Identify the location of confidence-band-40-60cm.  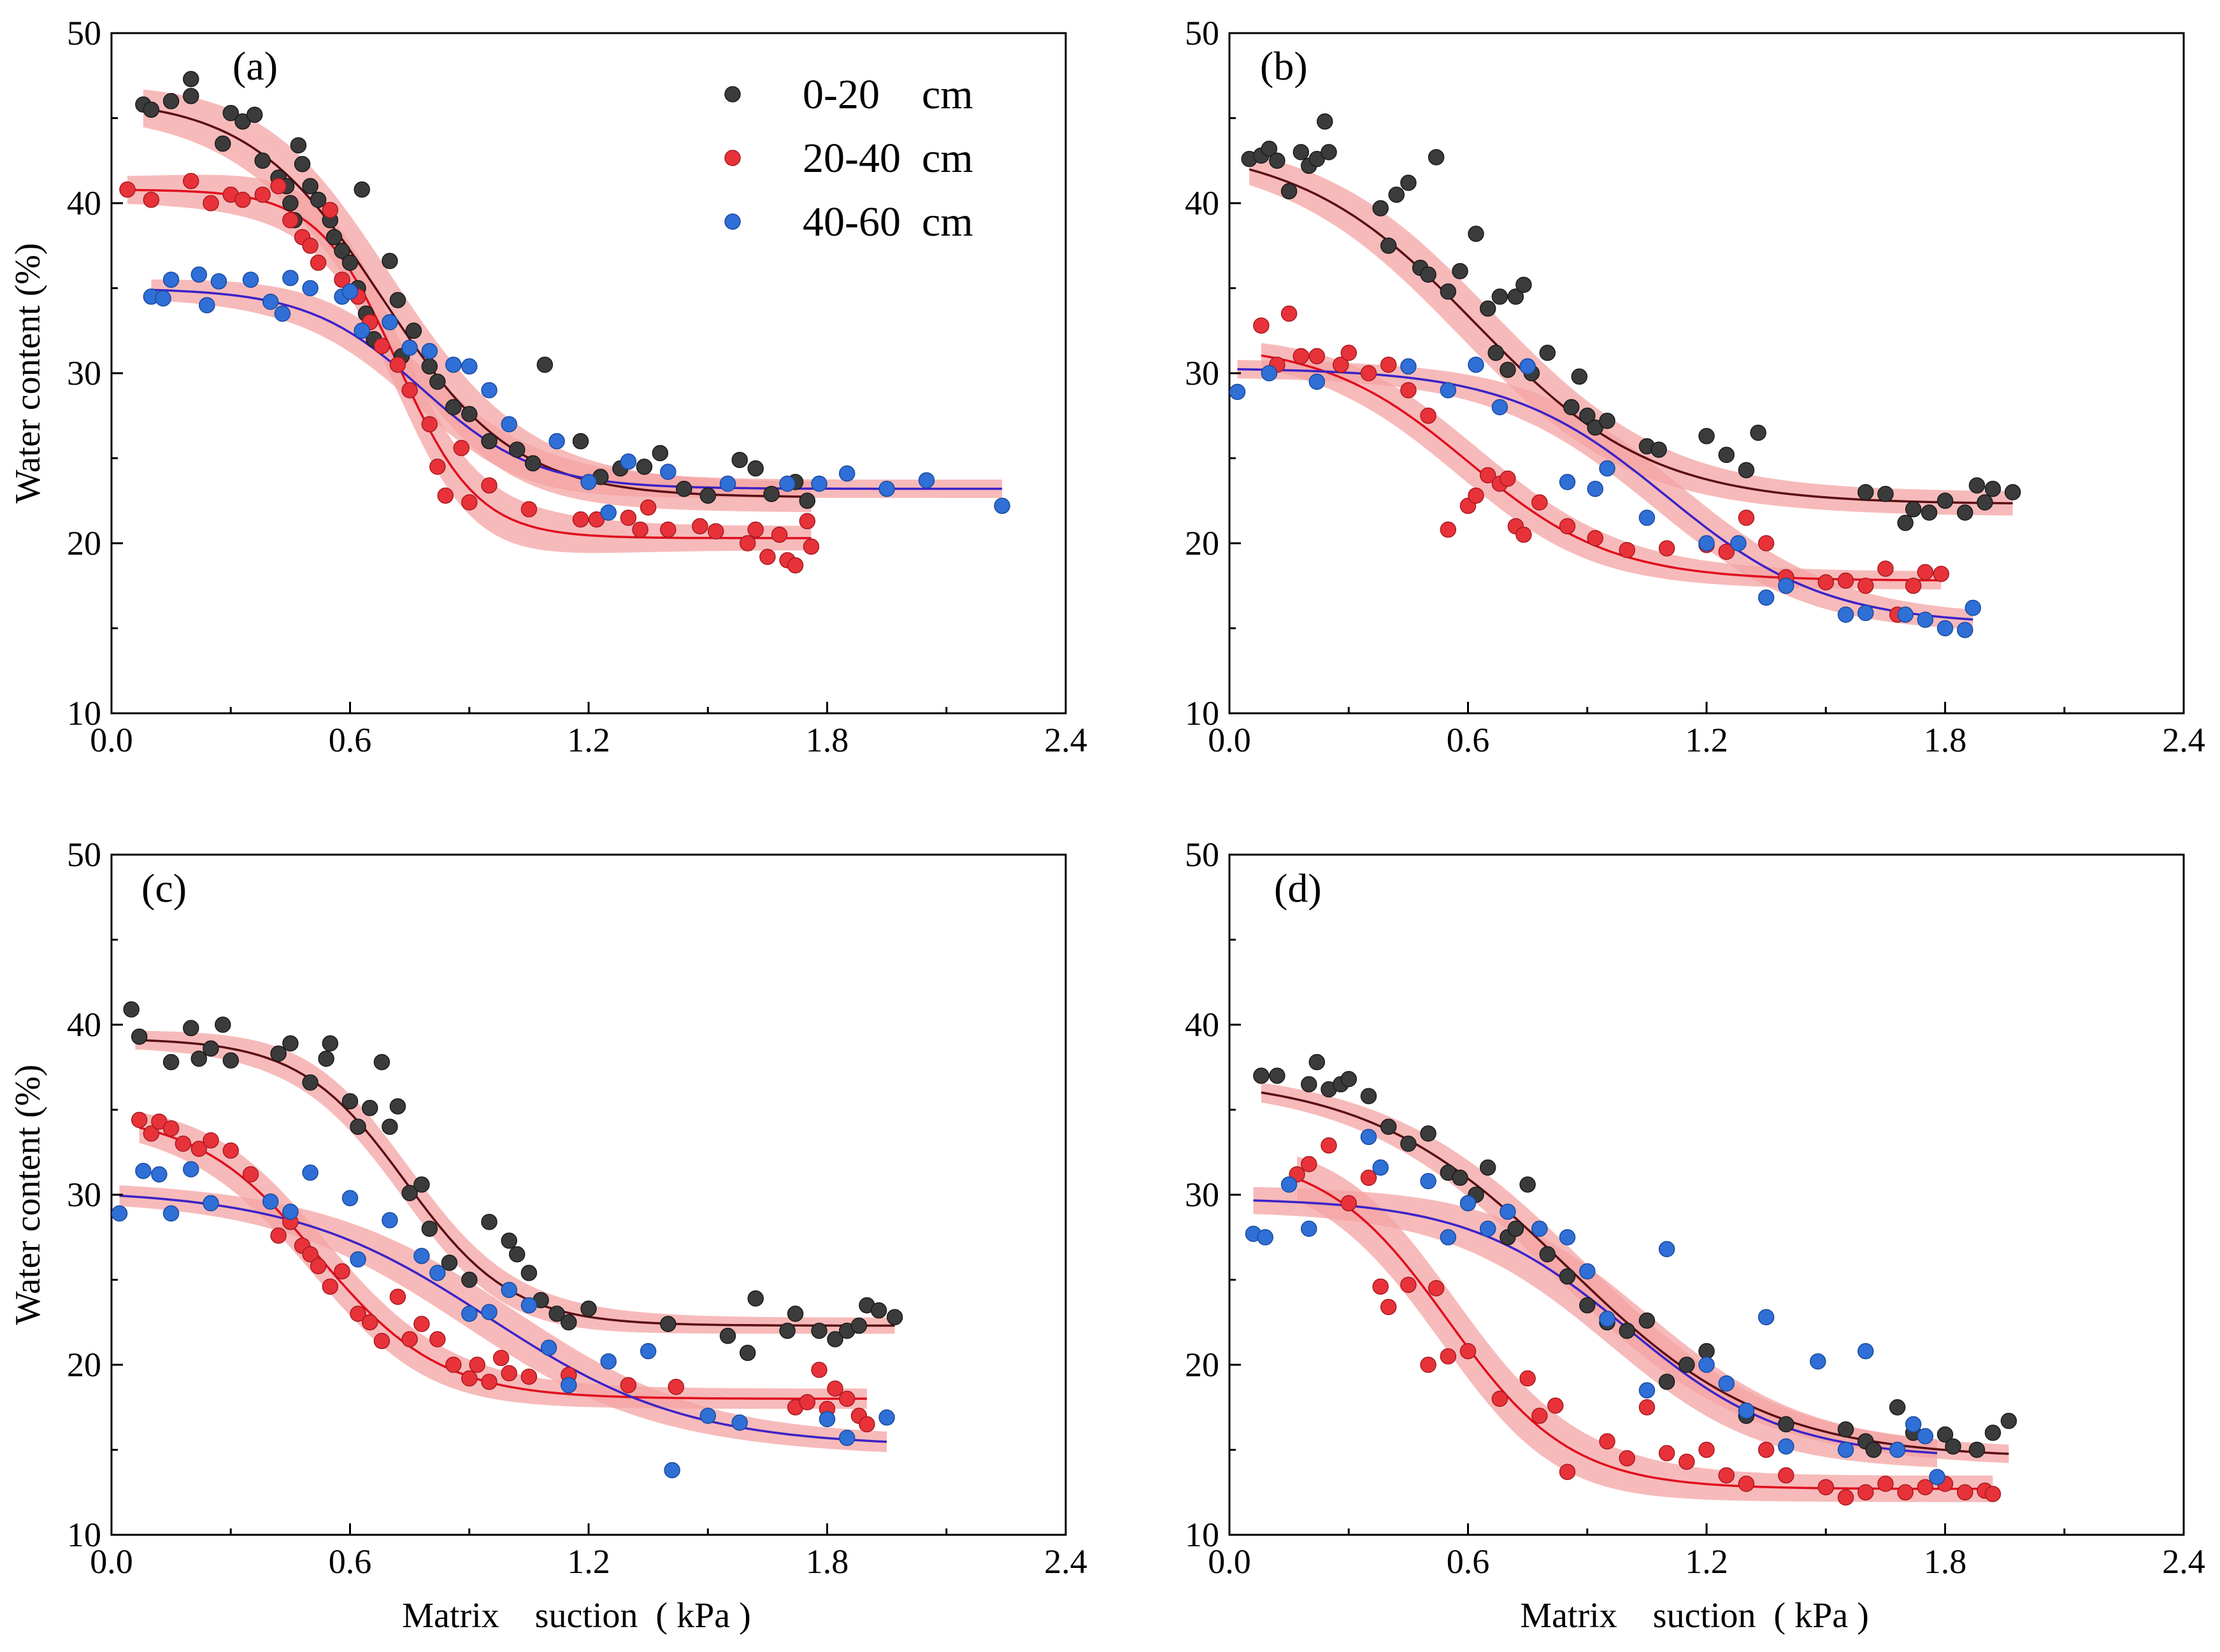
(503, 1319).